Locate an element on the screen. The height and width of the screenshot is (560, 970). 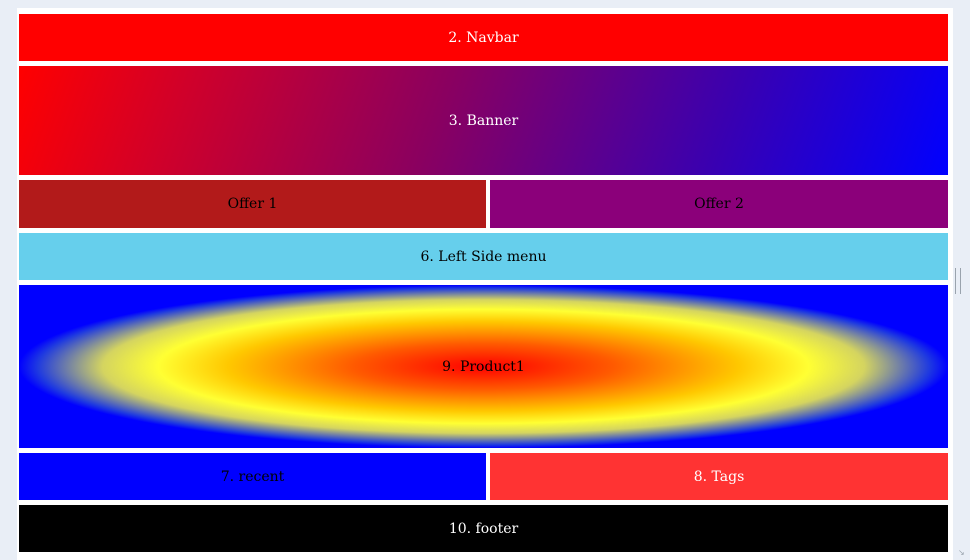
footer-label: 10. footer is located at coordinates (483, 528).